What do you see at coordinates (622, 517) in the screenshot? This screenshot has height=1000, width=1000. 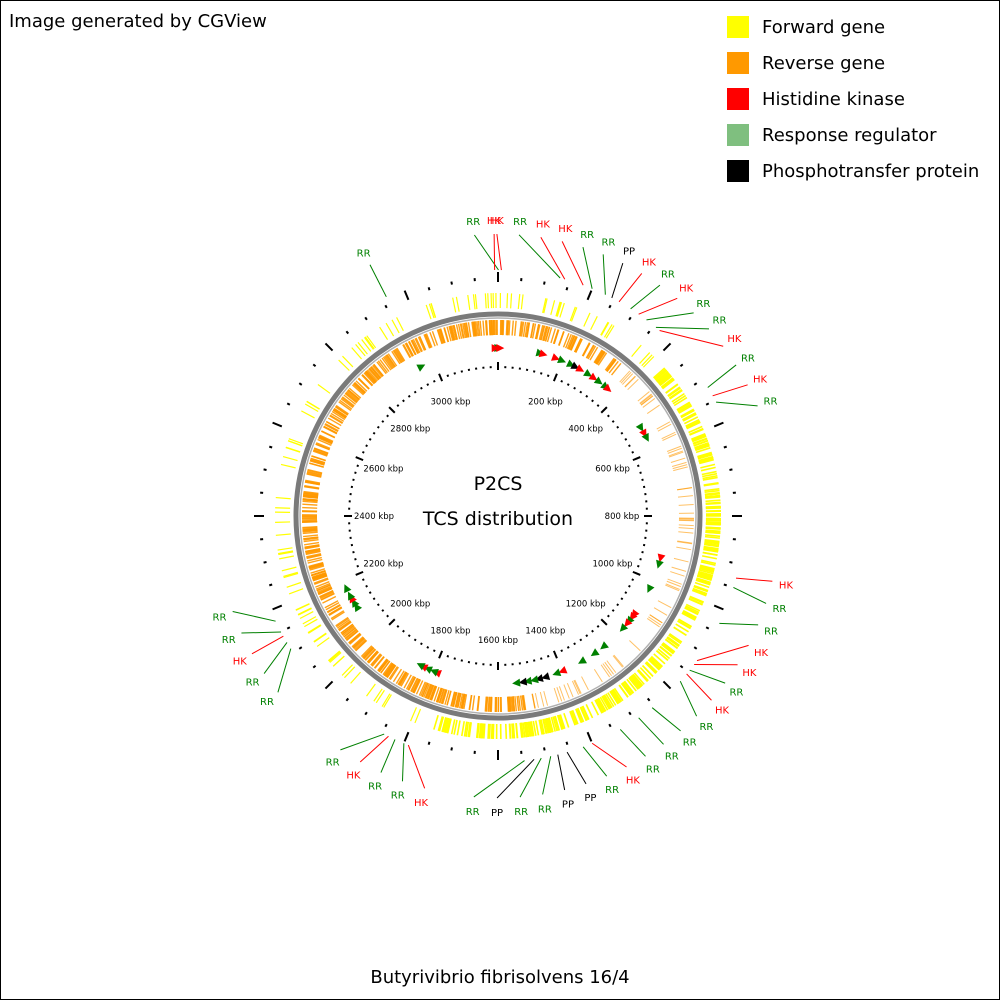 I see `scale-tick-label: 800 kbp` at bounding box center [622, 517].